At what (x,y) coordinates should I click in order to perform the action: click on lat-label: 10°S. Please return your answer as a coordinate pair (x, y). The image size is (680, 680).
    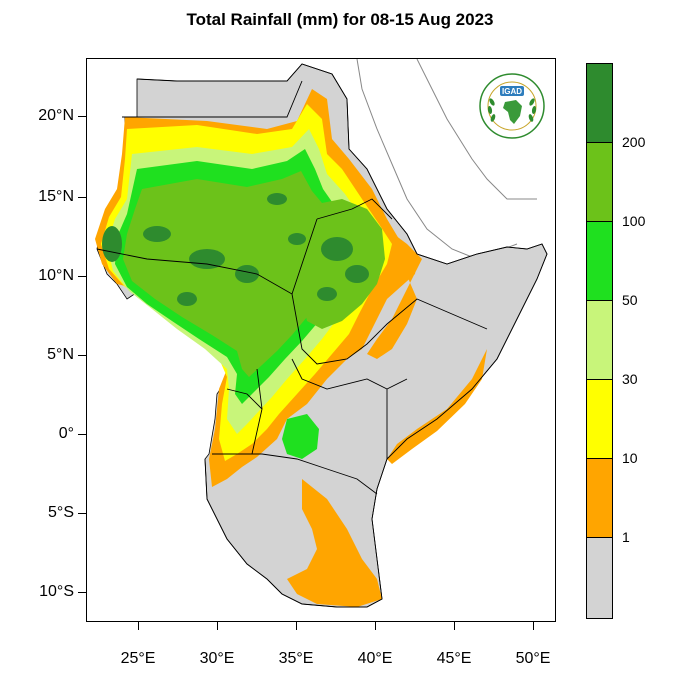
    Looking at the image, I should click on (56, 591).